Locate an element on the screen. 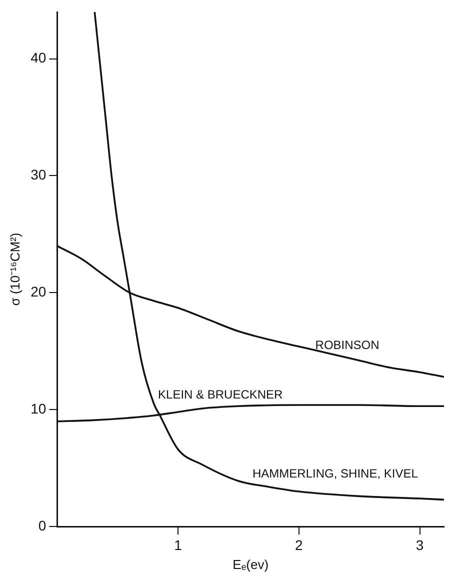 The image size is (450, 577). x-tick-label: 3 is located at coordinates (420, 544).